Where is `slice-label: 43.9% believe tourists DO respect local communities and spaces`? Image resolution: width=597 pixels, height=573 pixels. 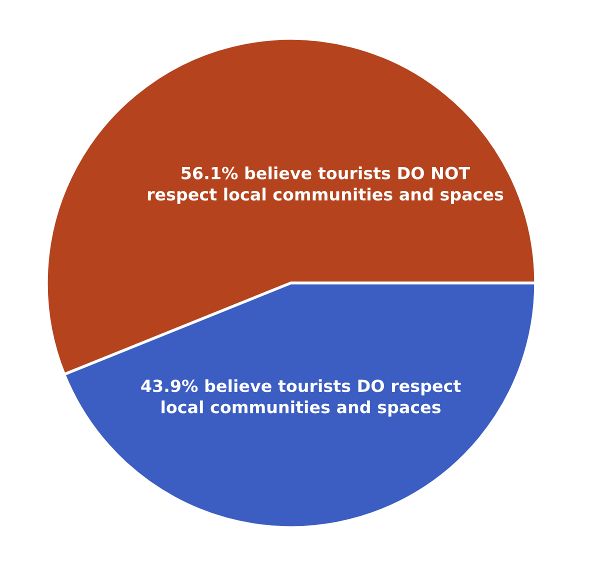 slice-label: 43.9% believe tourists DO respect local communities and spaces is located at coordinates (301, 398).